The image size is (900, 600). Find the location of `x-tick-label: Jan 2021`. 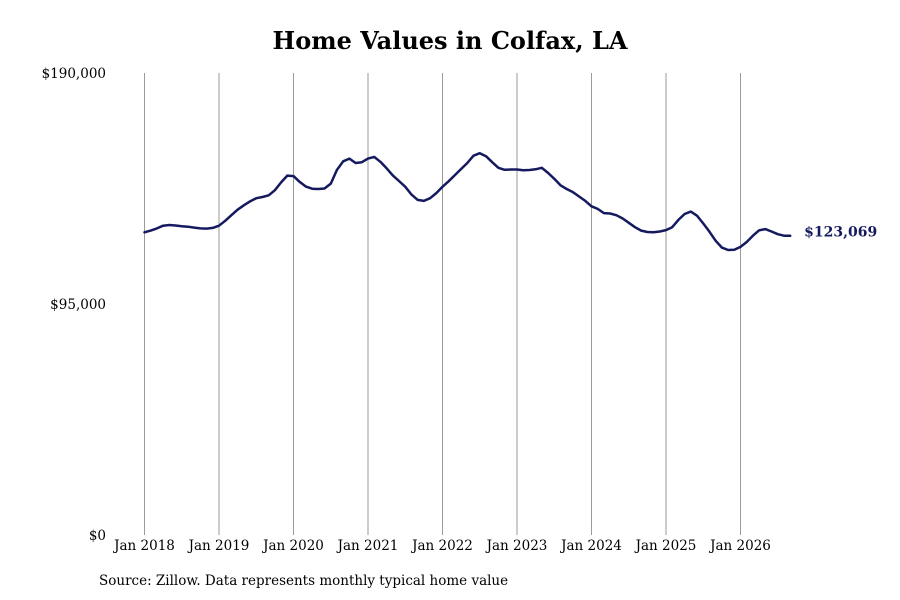

x-tick-label: Jan 2021 is located at coordinates (367, 546).